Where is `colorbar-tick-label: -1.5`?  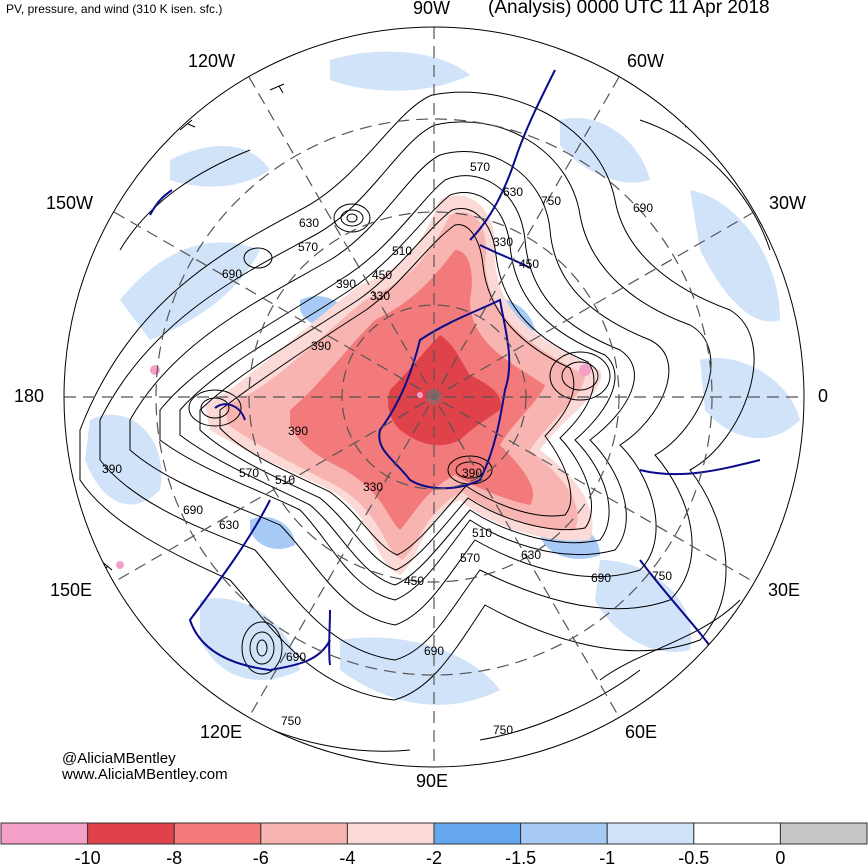
colorbar-tick-label: -1.5 is located at coordinates (520, 856).